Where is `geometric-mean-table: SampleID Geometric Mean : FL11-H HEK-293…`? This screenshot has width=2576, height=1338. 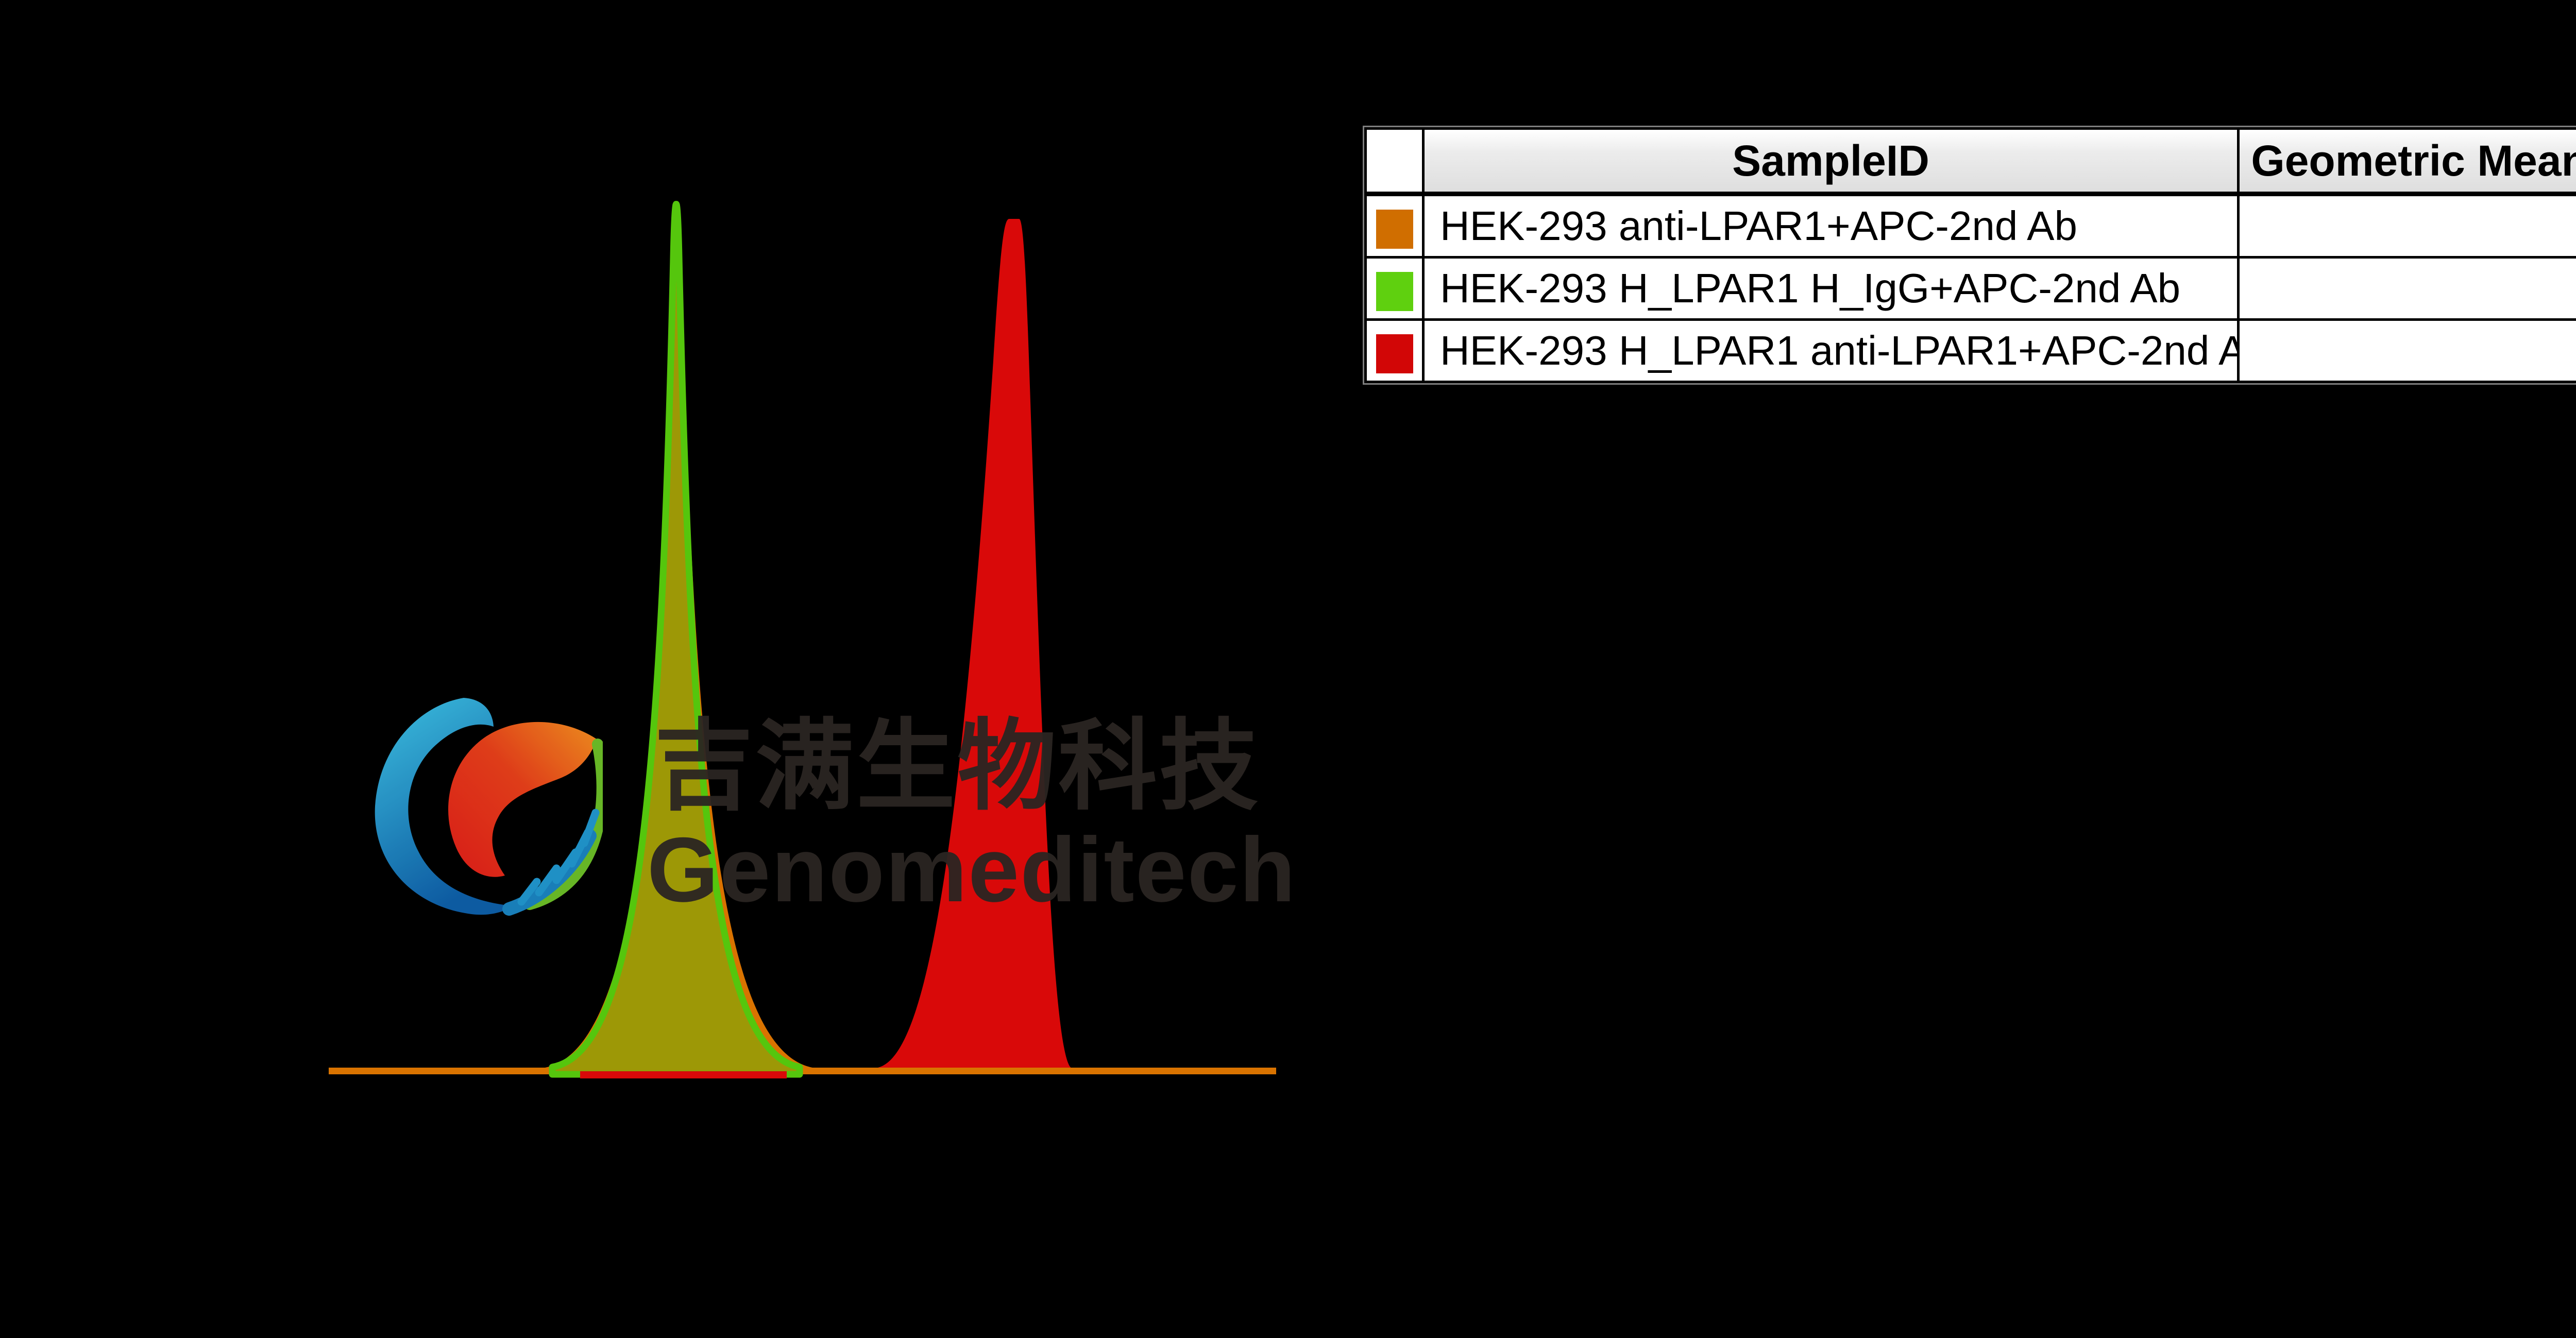 geometric-mean-table: SampleID Geometric Mean : FL11-H HEK-293… is located at coordinates (1970, 255).